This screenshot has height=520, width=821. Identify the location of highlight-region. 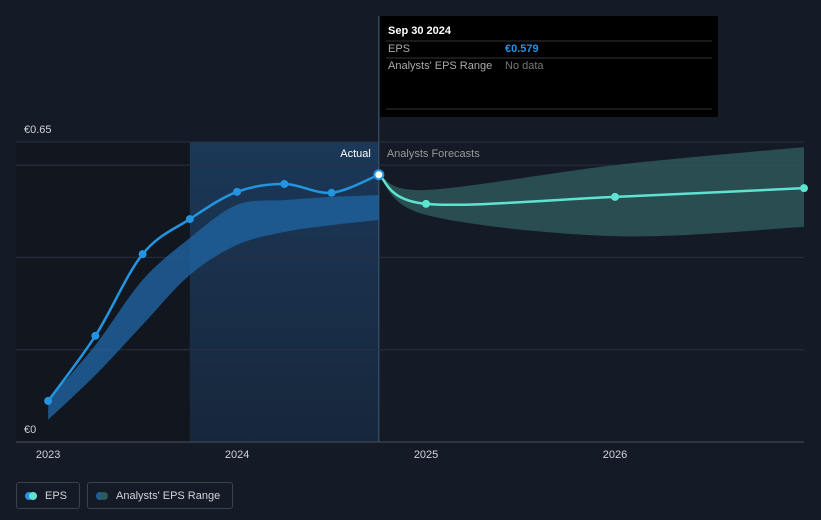
(284, 292).